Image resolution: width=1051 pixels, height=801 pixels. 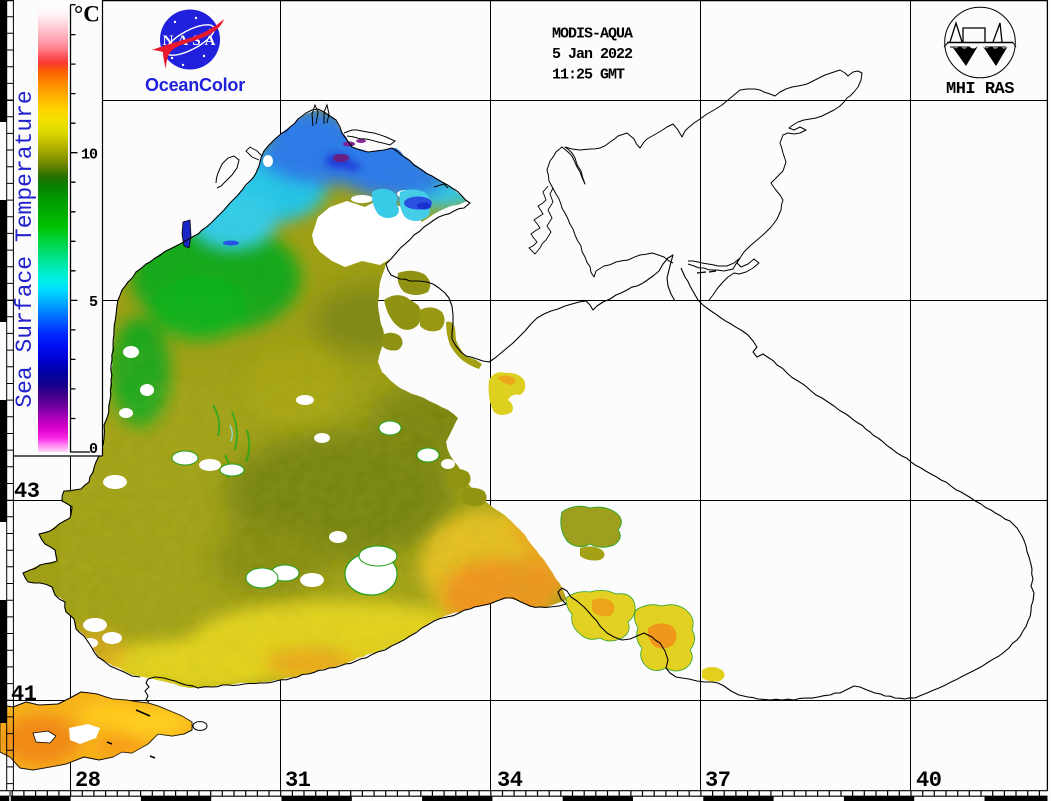 I want to click on svg-text: Sea Surface Temperature, so click(x=25, y=248).